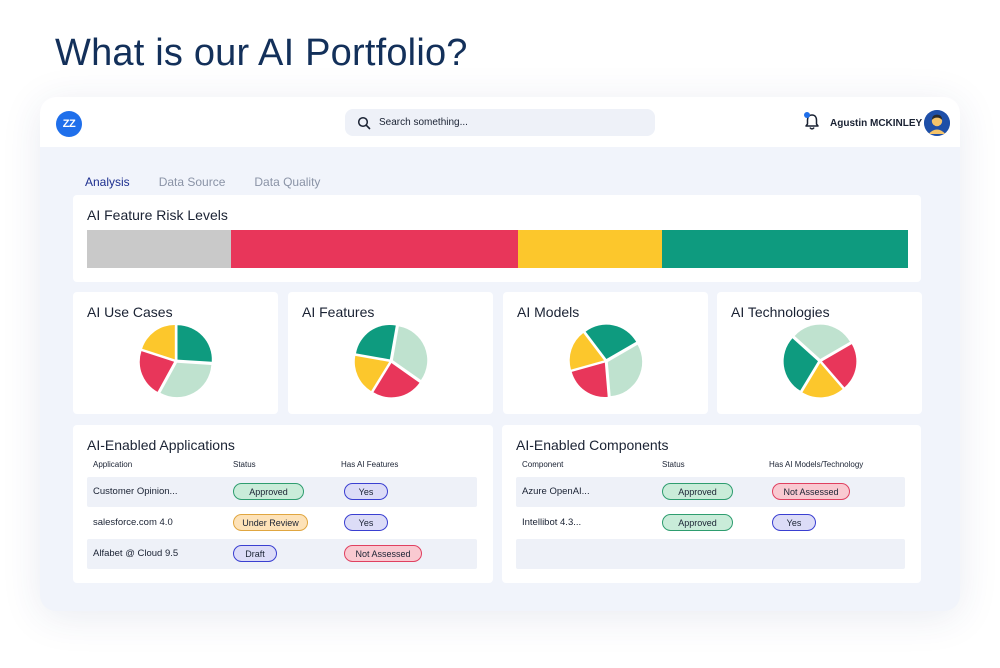 This screenshot has width=1000, height=668. Describe the element at coordinates (606, 361) in the screenshot. I see `models-pie` at that location.